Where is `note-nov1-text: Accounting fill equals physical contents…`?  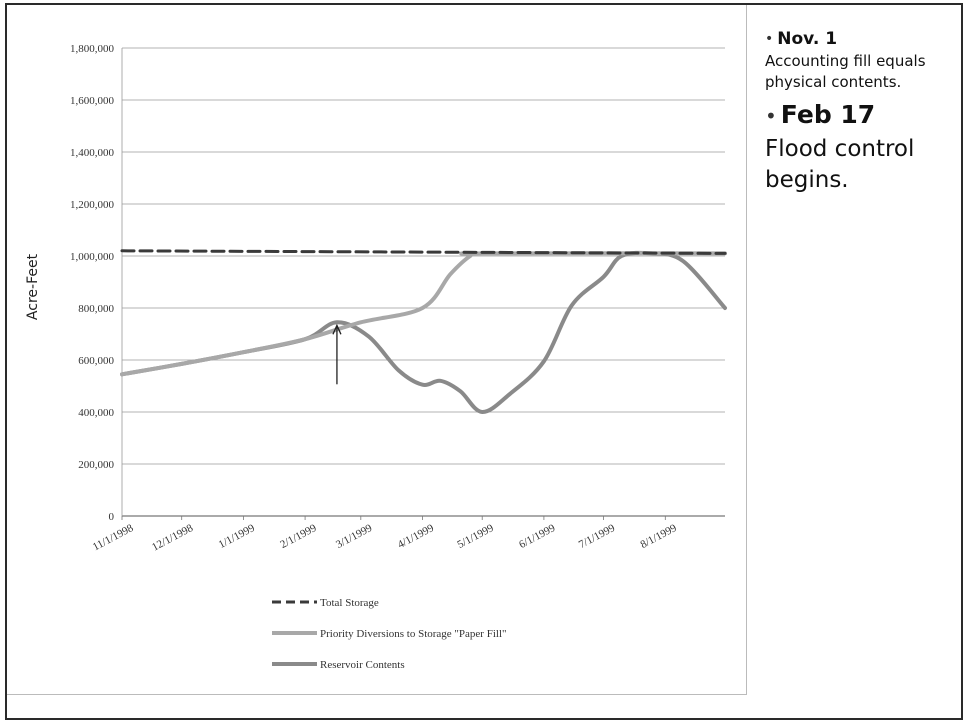
note-nov1-text: Accounting fill equals physical contents… is located at coordinates (845, 71).